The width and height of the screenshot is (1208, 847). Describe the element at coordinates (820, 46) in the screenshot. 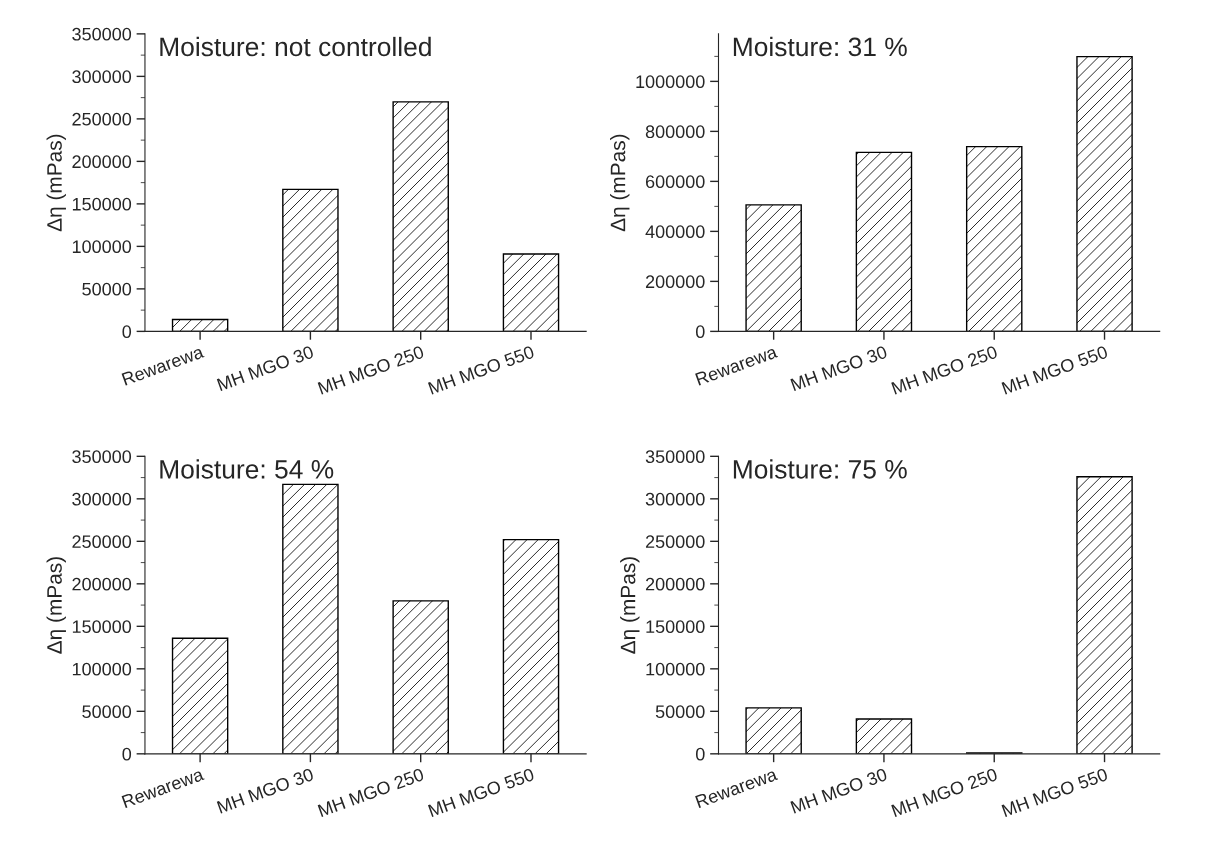

I see `chart-title: Moisture: 31 %` at that location.